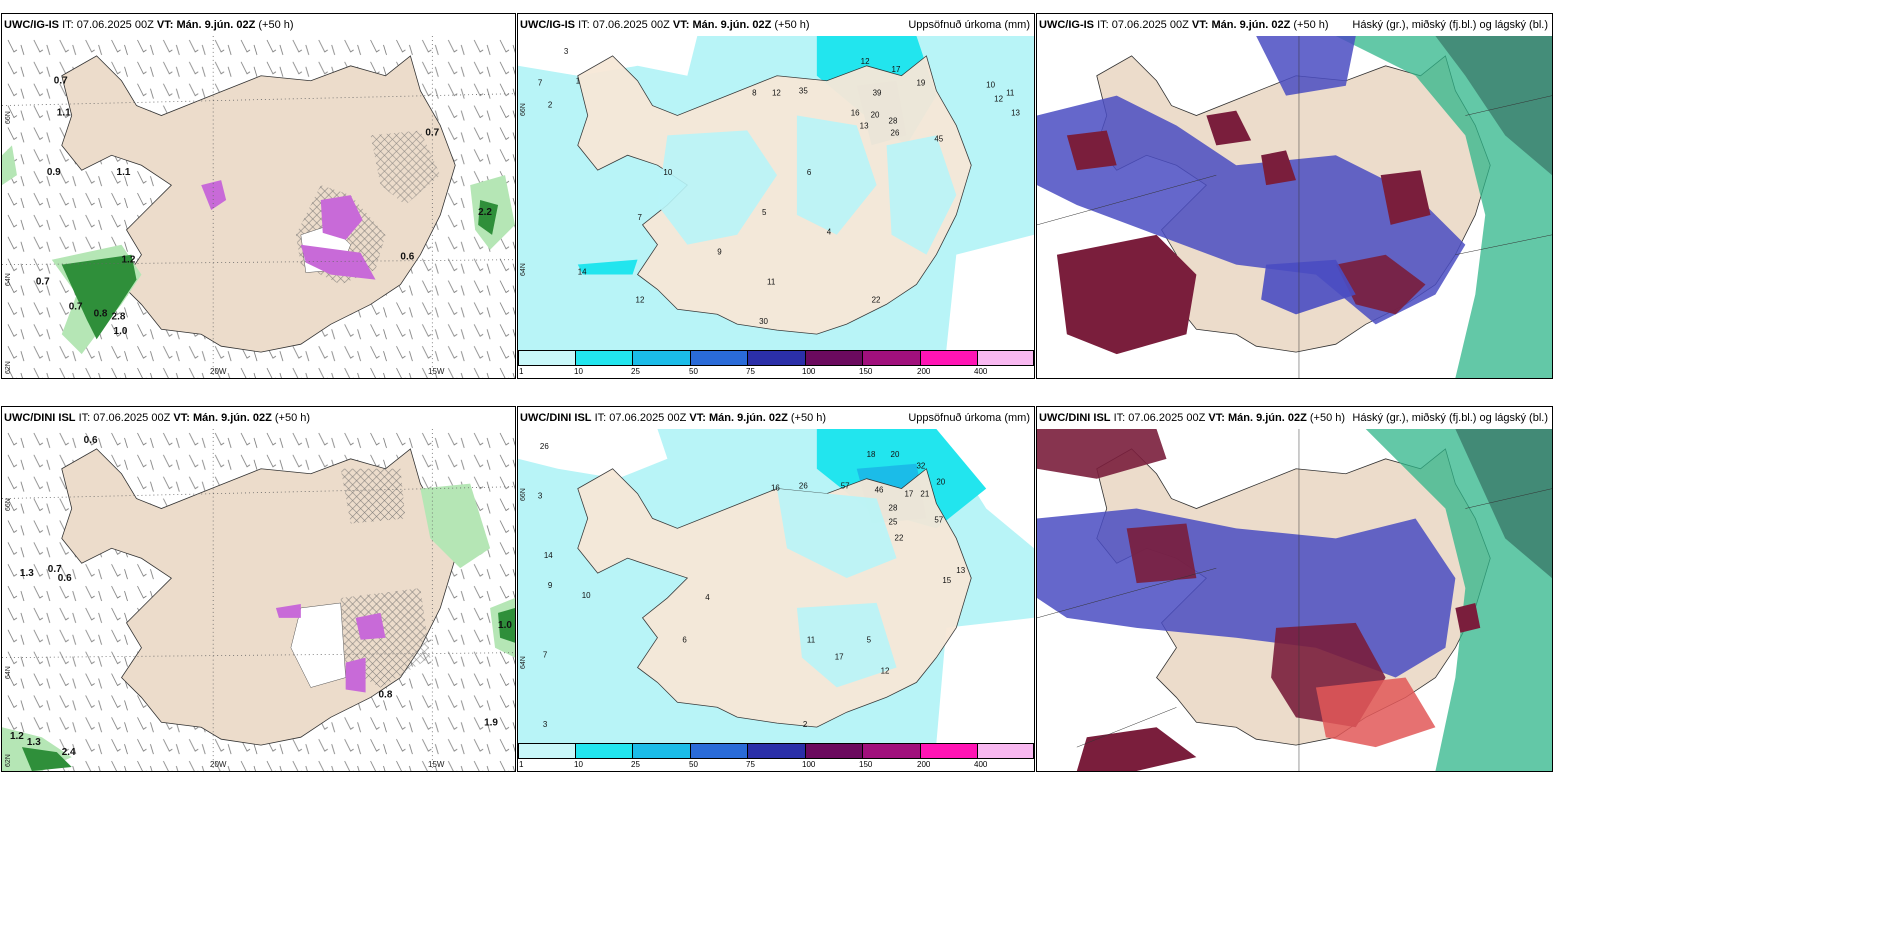 Image resolution: width=1900 pixels, height=950 pixels. I want to click on precip-value: 22, so click(899, 537).